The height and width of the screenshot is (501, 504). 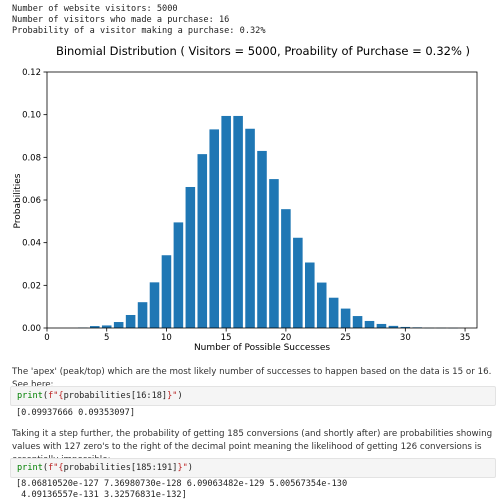 I want to click on y-tick-label: 0.08, so click(x=31, y=158).